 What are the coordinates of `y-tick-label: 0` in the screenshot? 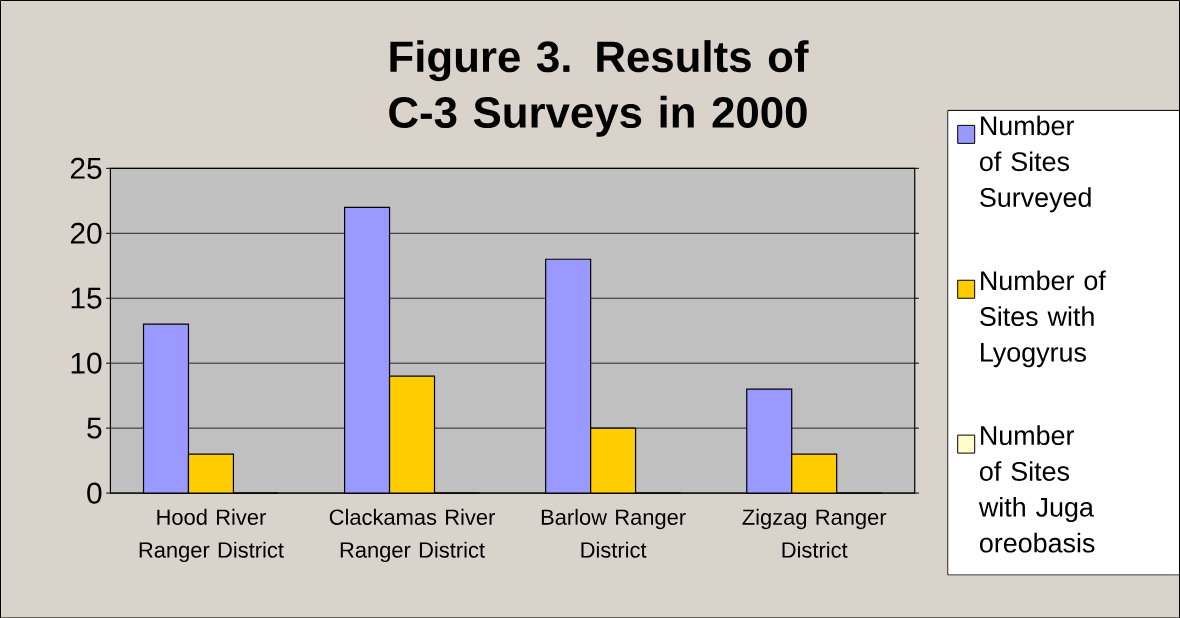 It's located at (94, 493).